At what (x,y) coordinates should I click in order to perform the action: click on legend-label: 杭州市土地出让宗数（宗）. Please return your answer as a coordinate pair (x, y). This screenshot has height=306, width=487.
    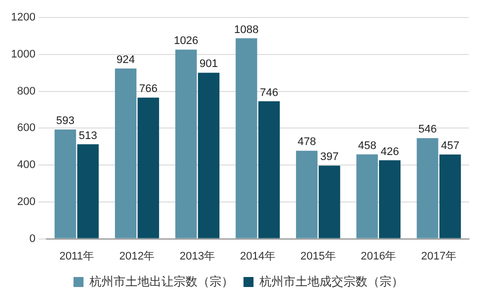
    Looking at the image, I should click on (161, 281).